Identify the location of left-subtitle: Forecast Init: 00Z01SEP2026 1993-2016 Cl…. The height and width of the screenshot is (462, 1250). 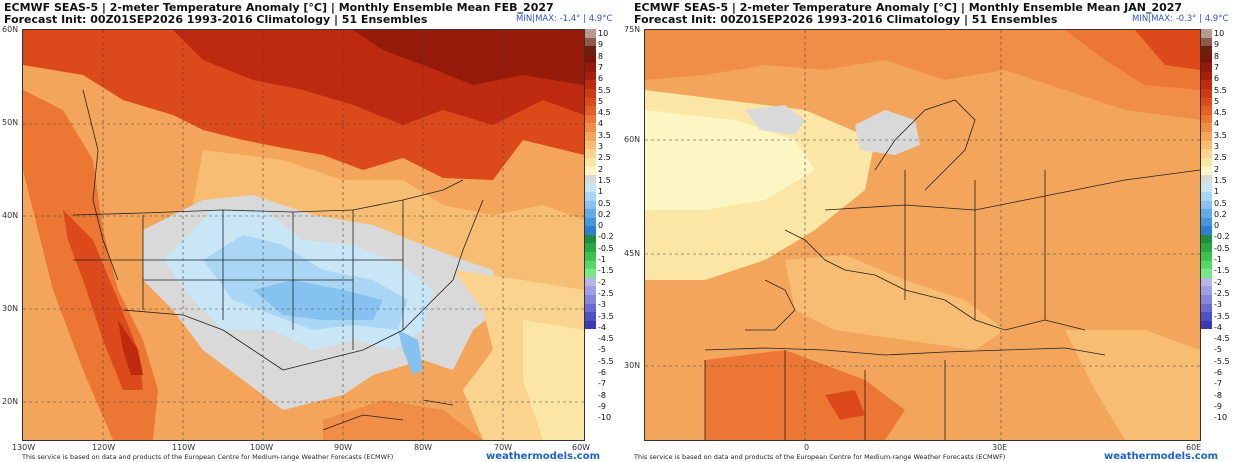
(216, 19).